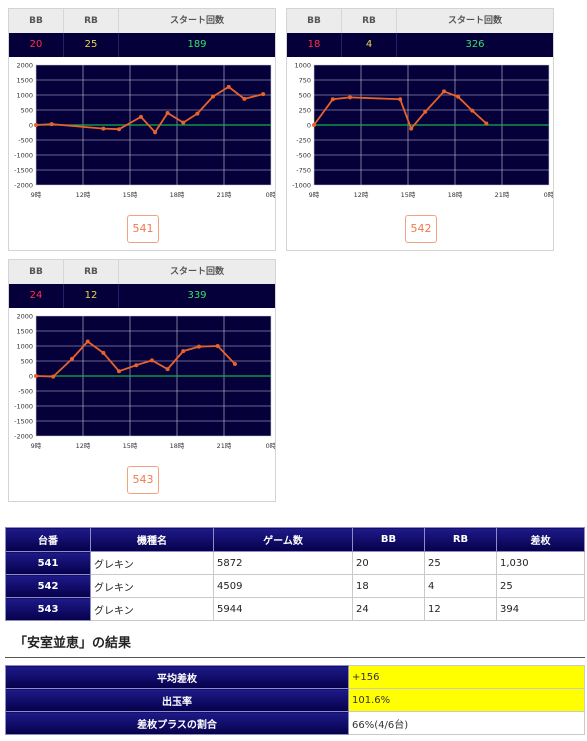 This screenshot has height=741, width=587. Describe the element at coordinates (421, 229) in the screenshot. I see `machine-number-badge: 542` at that location.